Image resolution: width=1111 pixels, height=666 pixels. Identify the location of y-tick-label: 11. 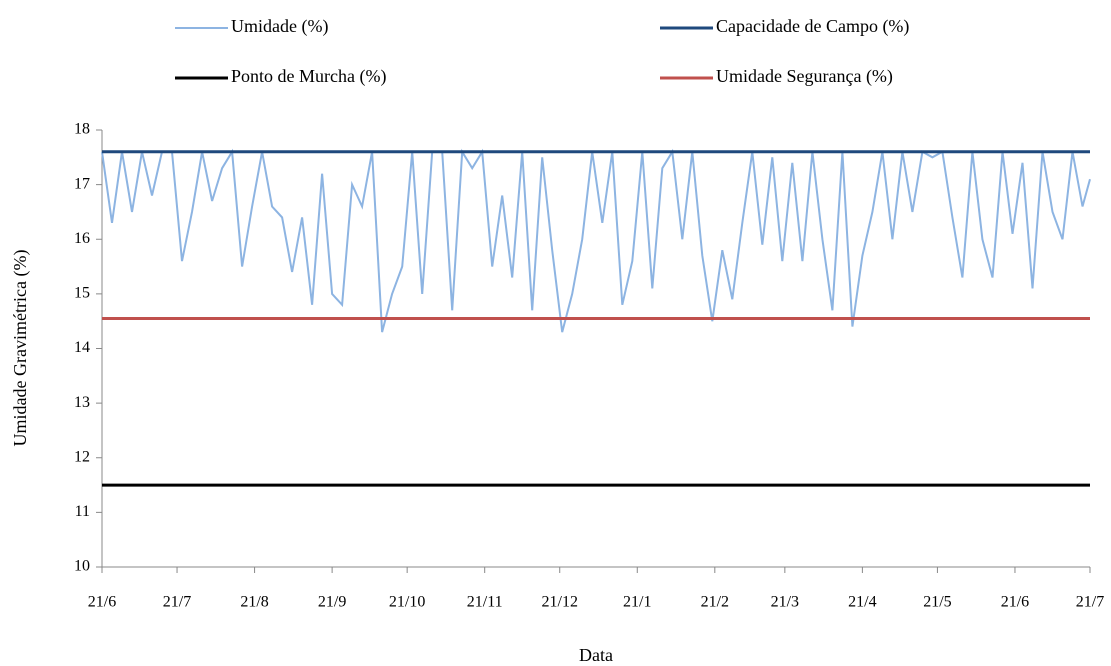
(82, 511).